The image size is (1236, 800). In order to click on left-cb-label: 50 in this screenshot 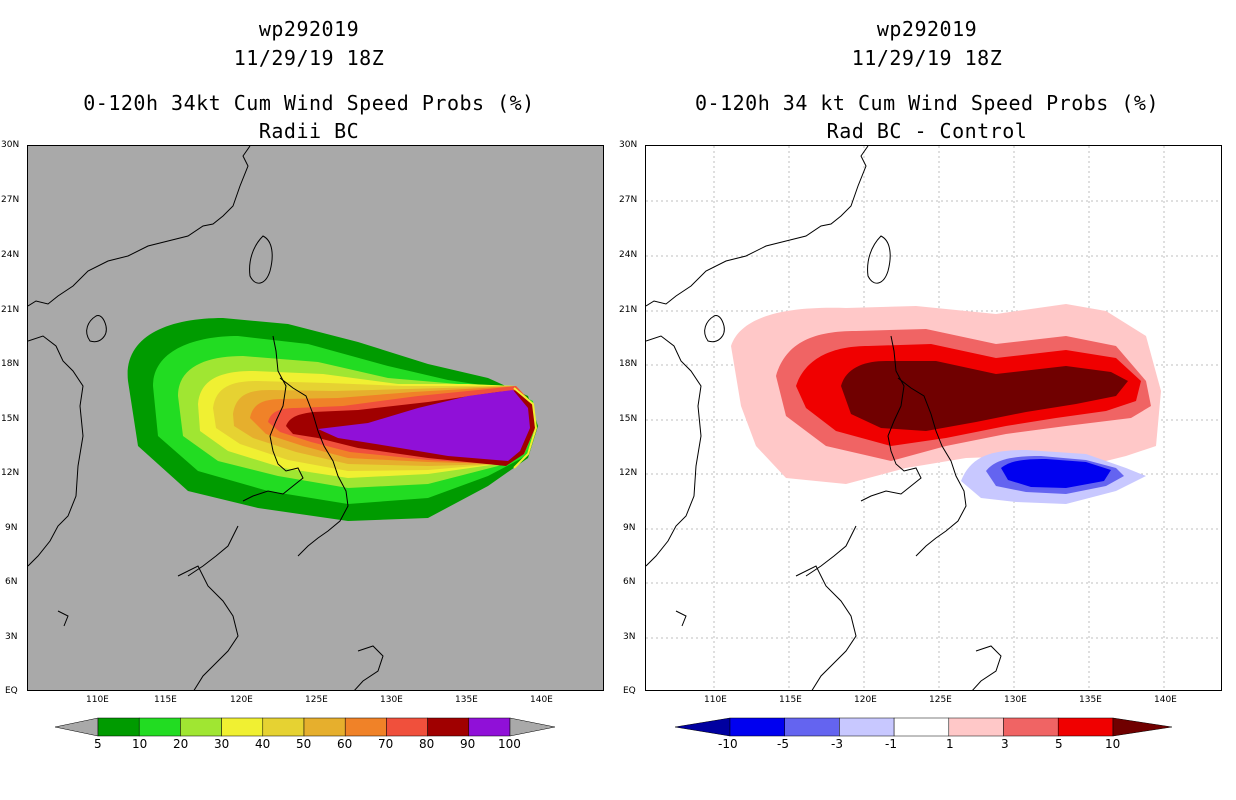, I will do `click(304, 744)`.